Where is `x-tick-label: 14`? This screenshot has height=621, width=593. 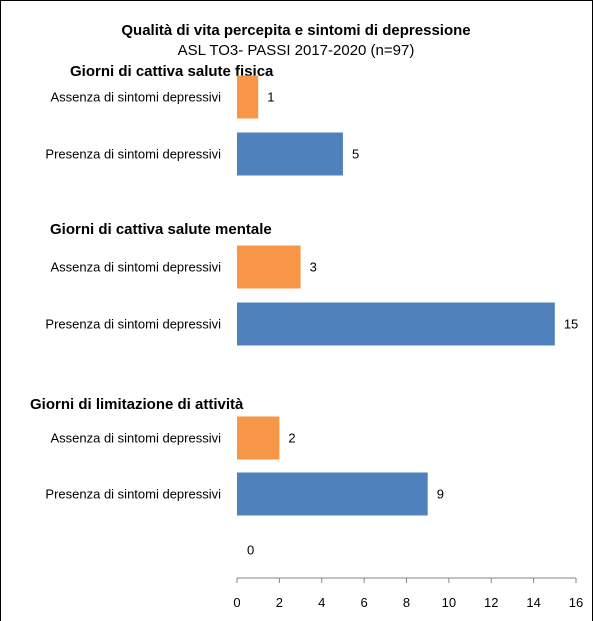
x-tick-label: 14 is located at coordinates (533, 602).